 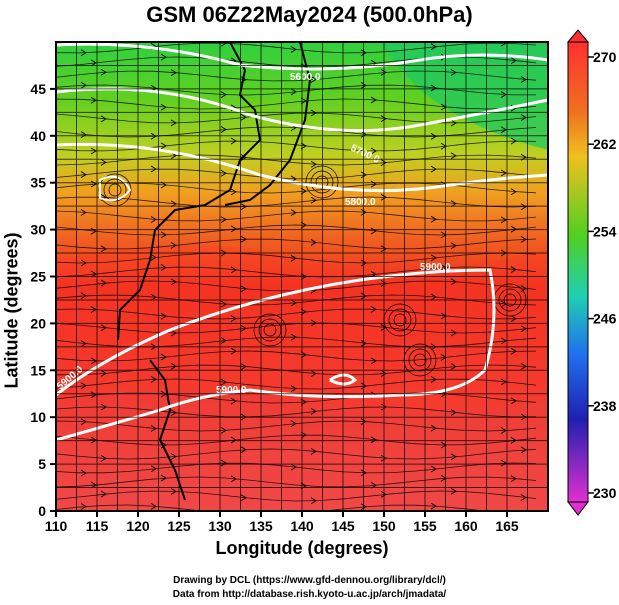 What do you see at coordinates (189, 191) in the screenshot?
I see `coastline-asia` at bounding box center [189, 191].